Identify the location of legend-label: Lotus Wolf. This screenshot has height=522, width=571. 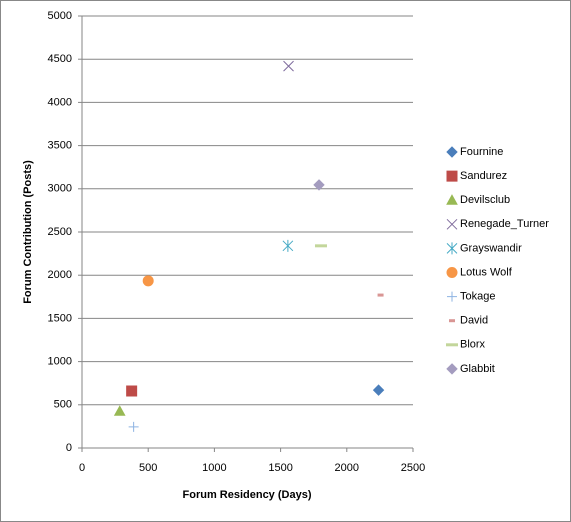
(486, 272).